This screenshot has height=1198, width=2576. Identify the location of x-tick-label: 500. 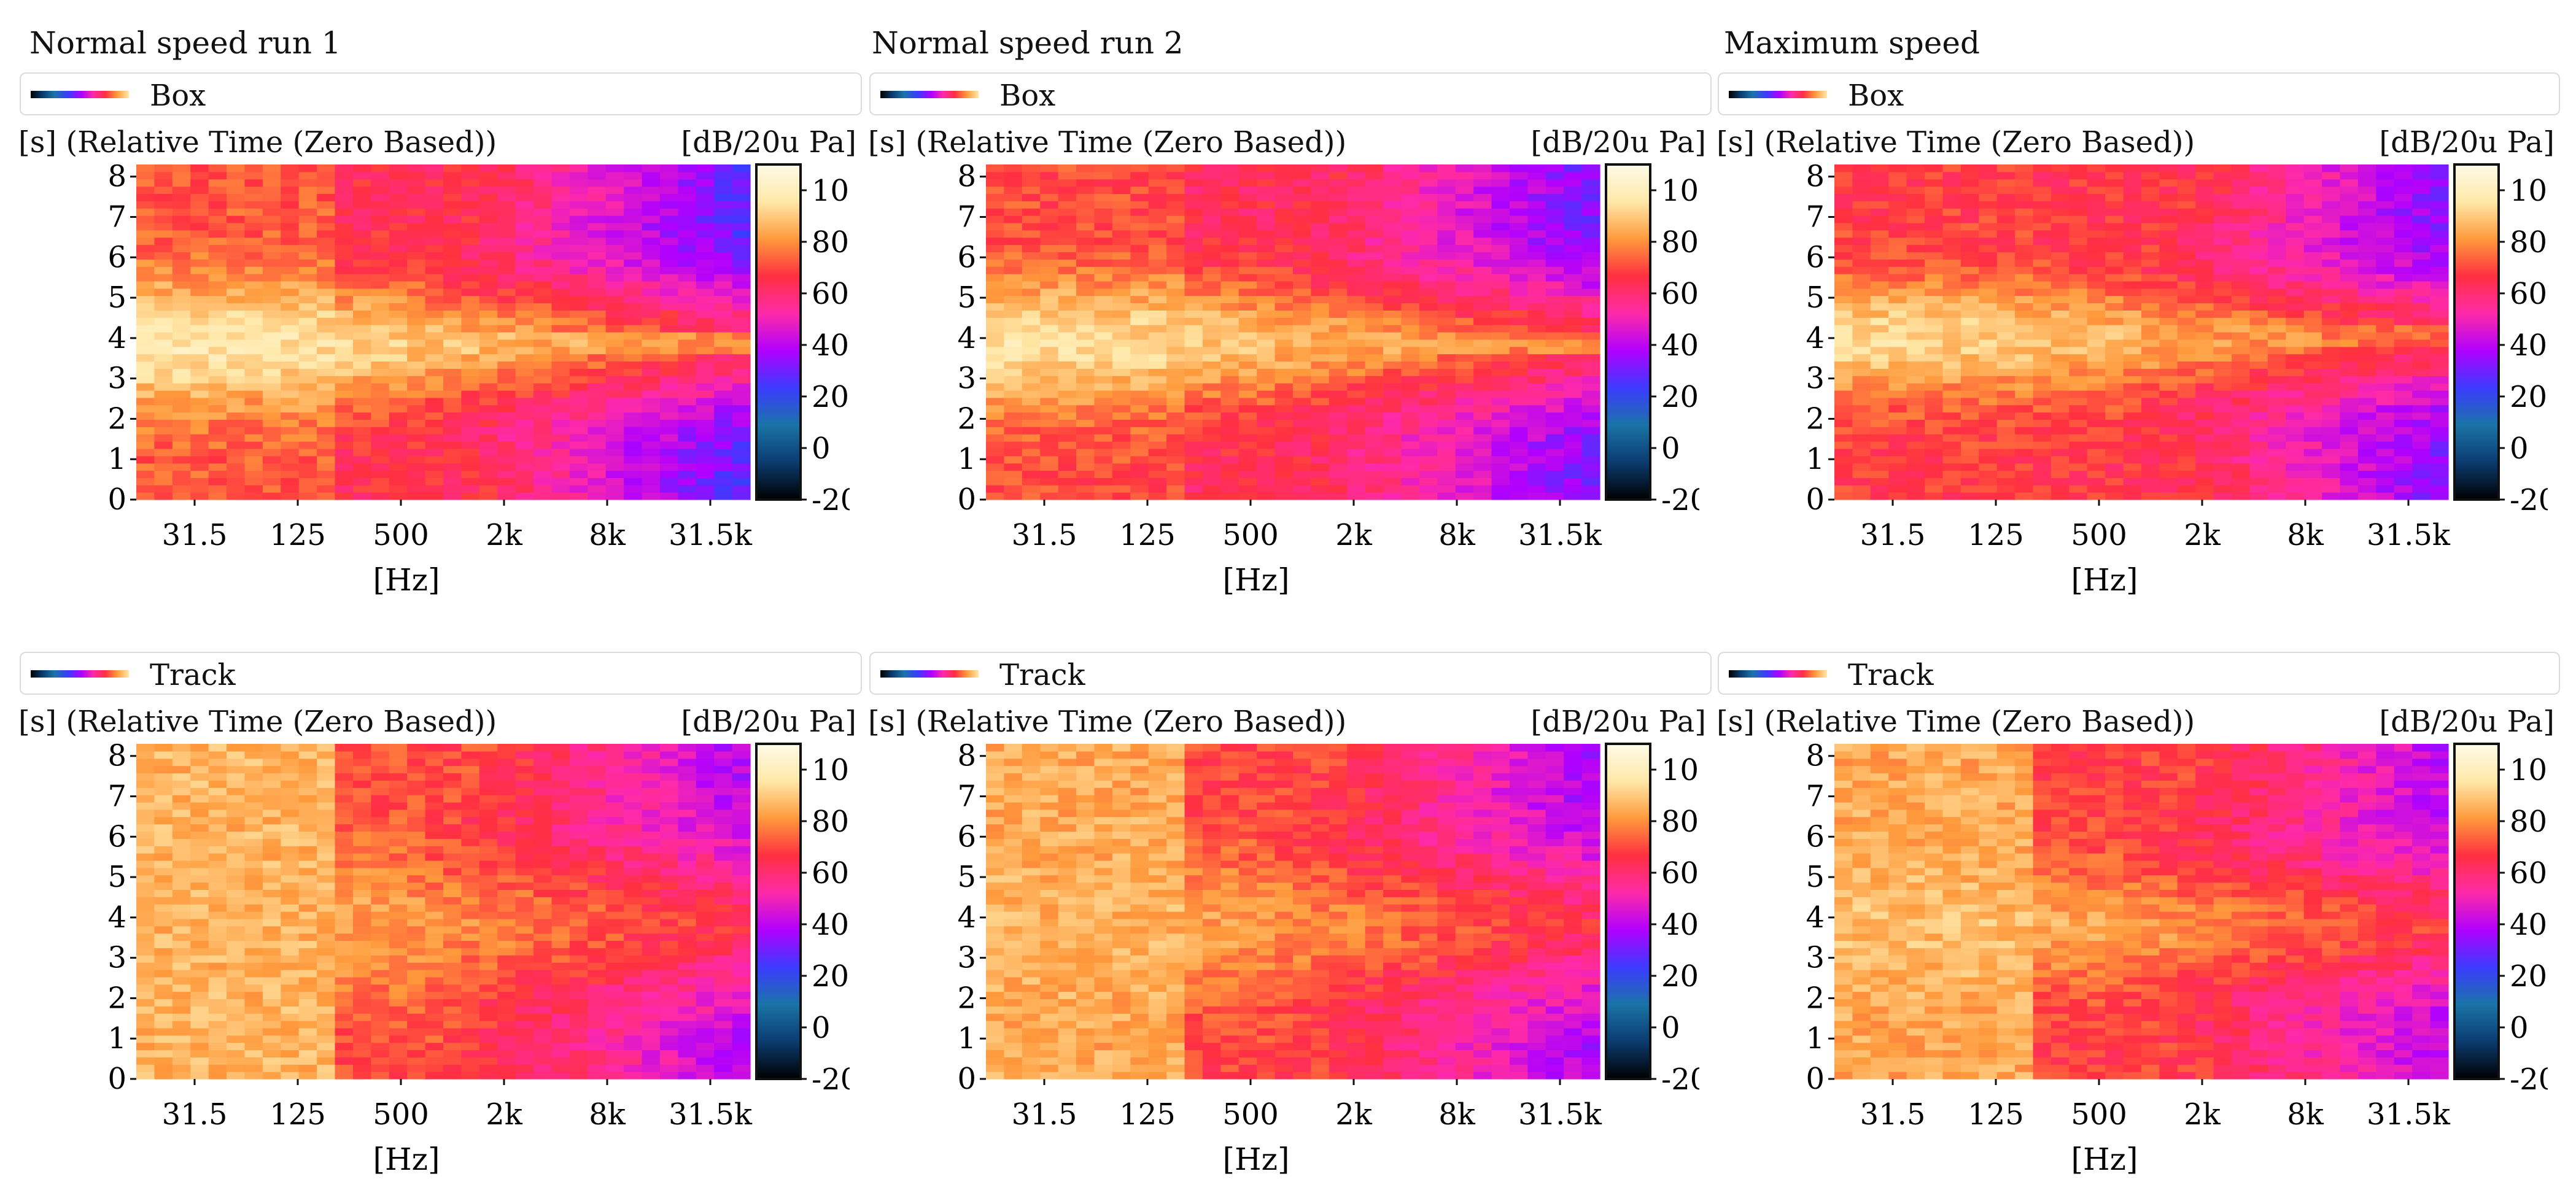
(401, 535).